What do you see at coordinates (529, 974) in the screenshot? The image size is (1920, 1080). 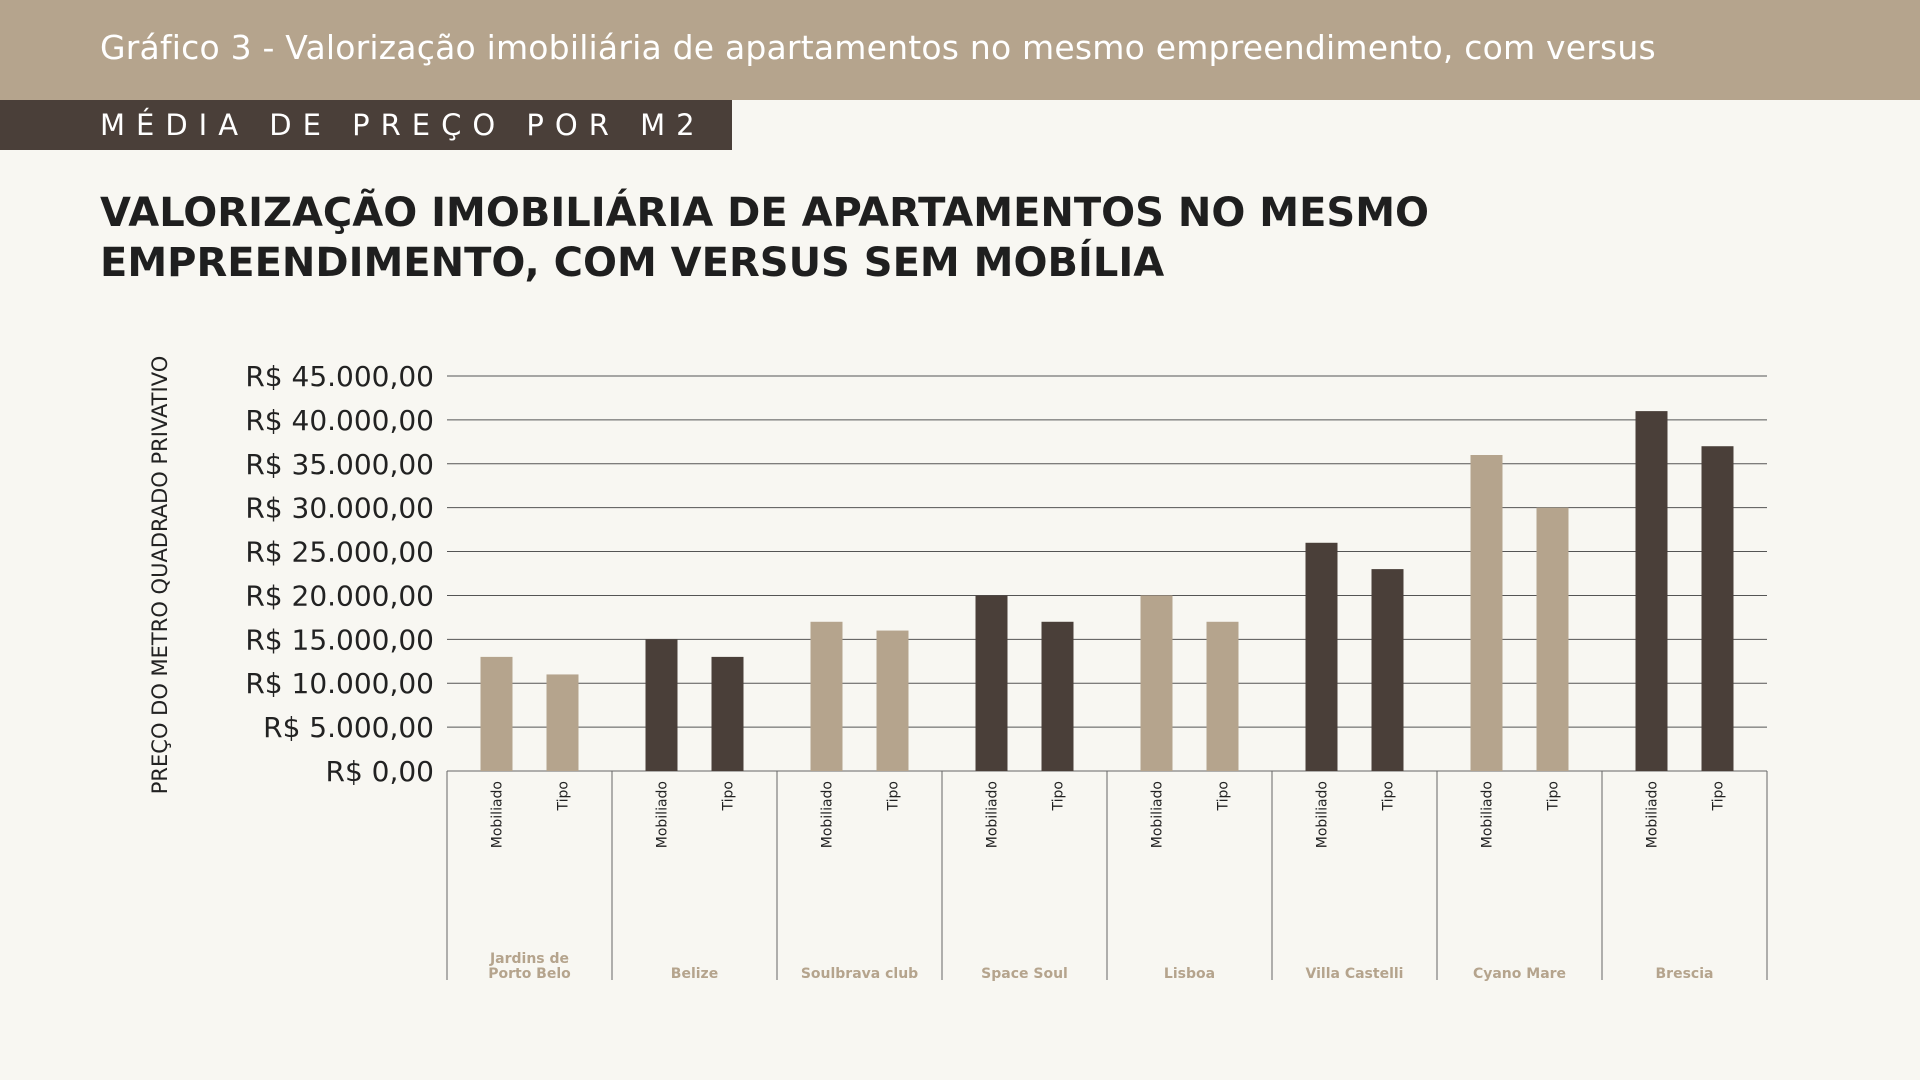 I see `x-group-label: Porto Belo` at bounding box center [529, 974].